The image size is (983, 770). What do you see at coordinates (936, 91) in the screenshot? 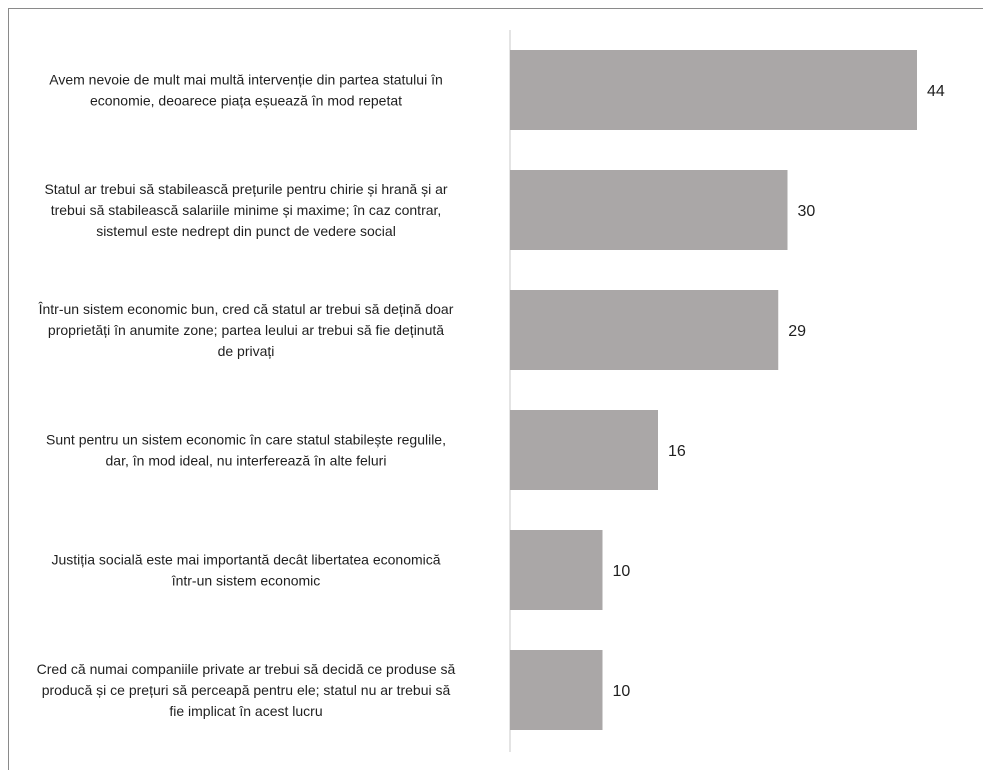
I see `data-label: 44` at bounding box center [936, 91].